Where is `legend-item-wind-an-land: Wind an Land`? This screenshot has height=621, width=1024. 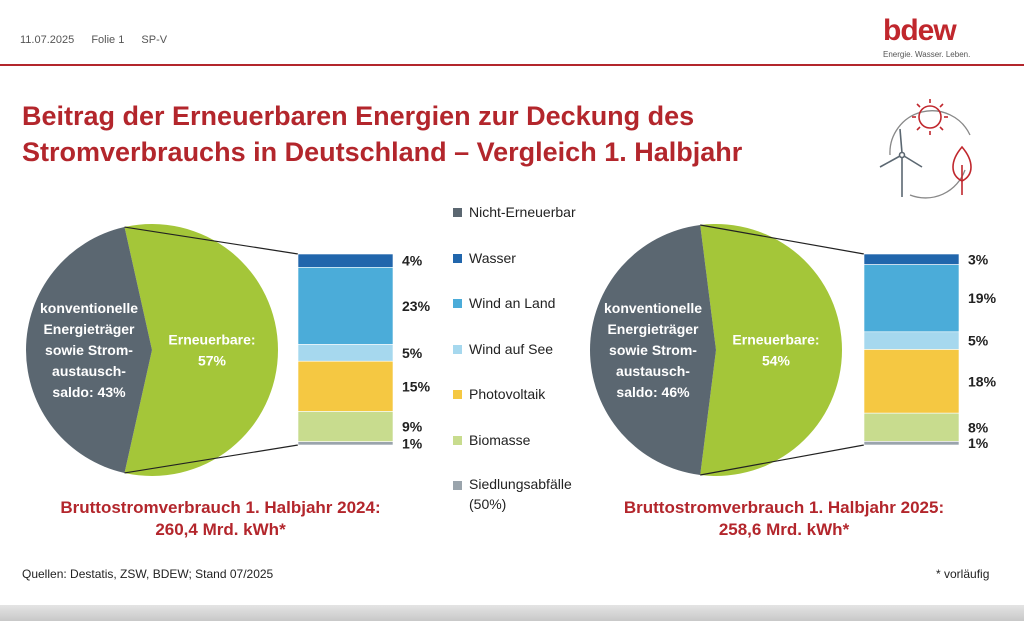 legend-item-wind-an-land: Wind an Land is located at coordinates (514, 303).